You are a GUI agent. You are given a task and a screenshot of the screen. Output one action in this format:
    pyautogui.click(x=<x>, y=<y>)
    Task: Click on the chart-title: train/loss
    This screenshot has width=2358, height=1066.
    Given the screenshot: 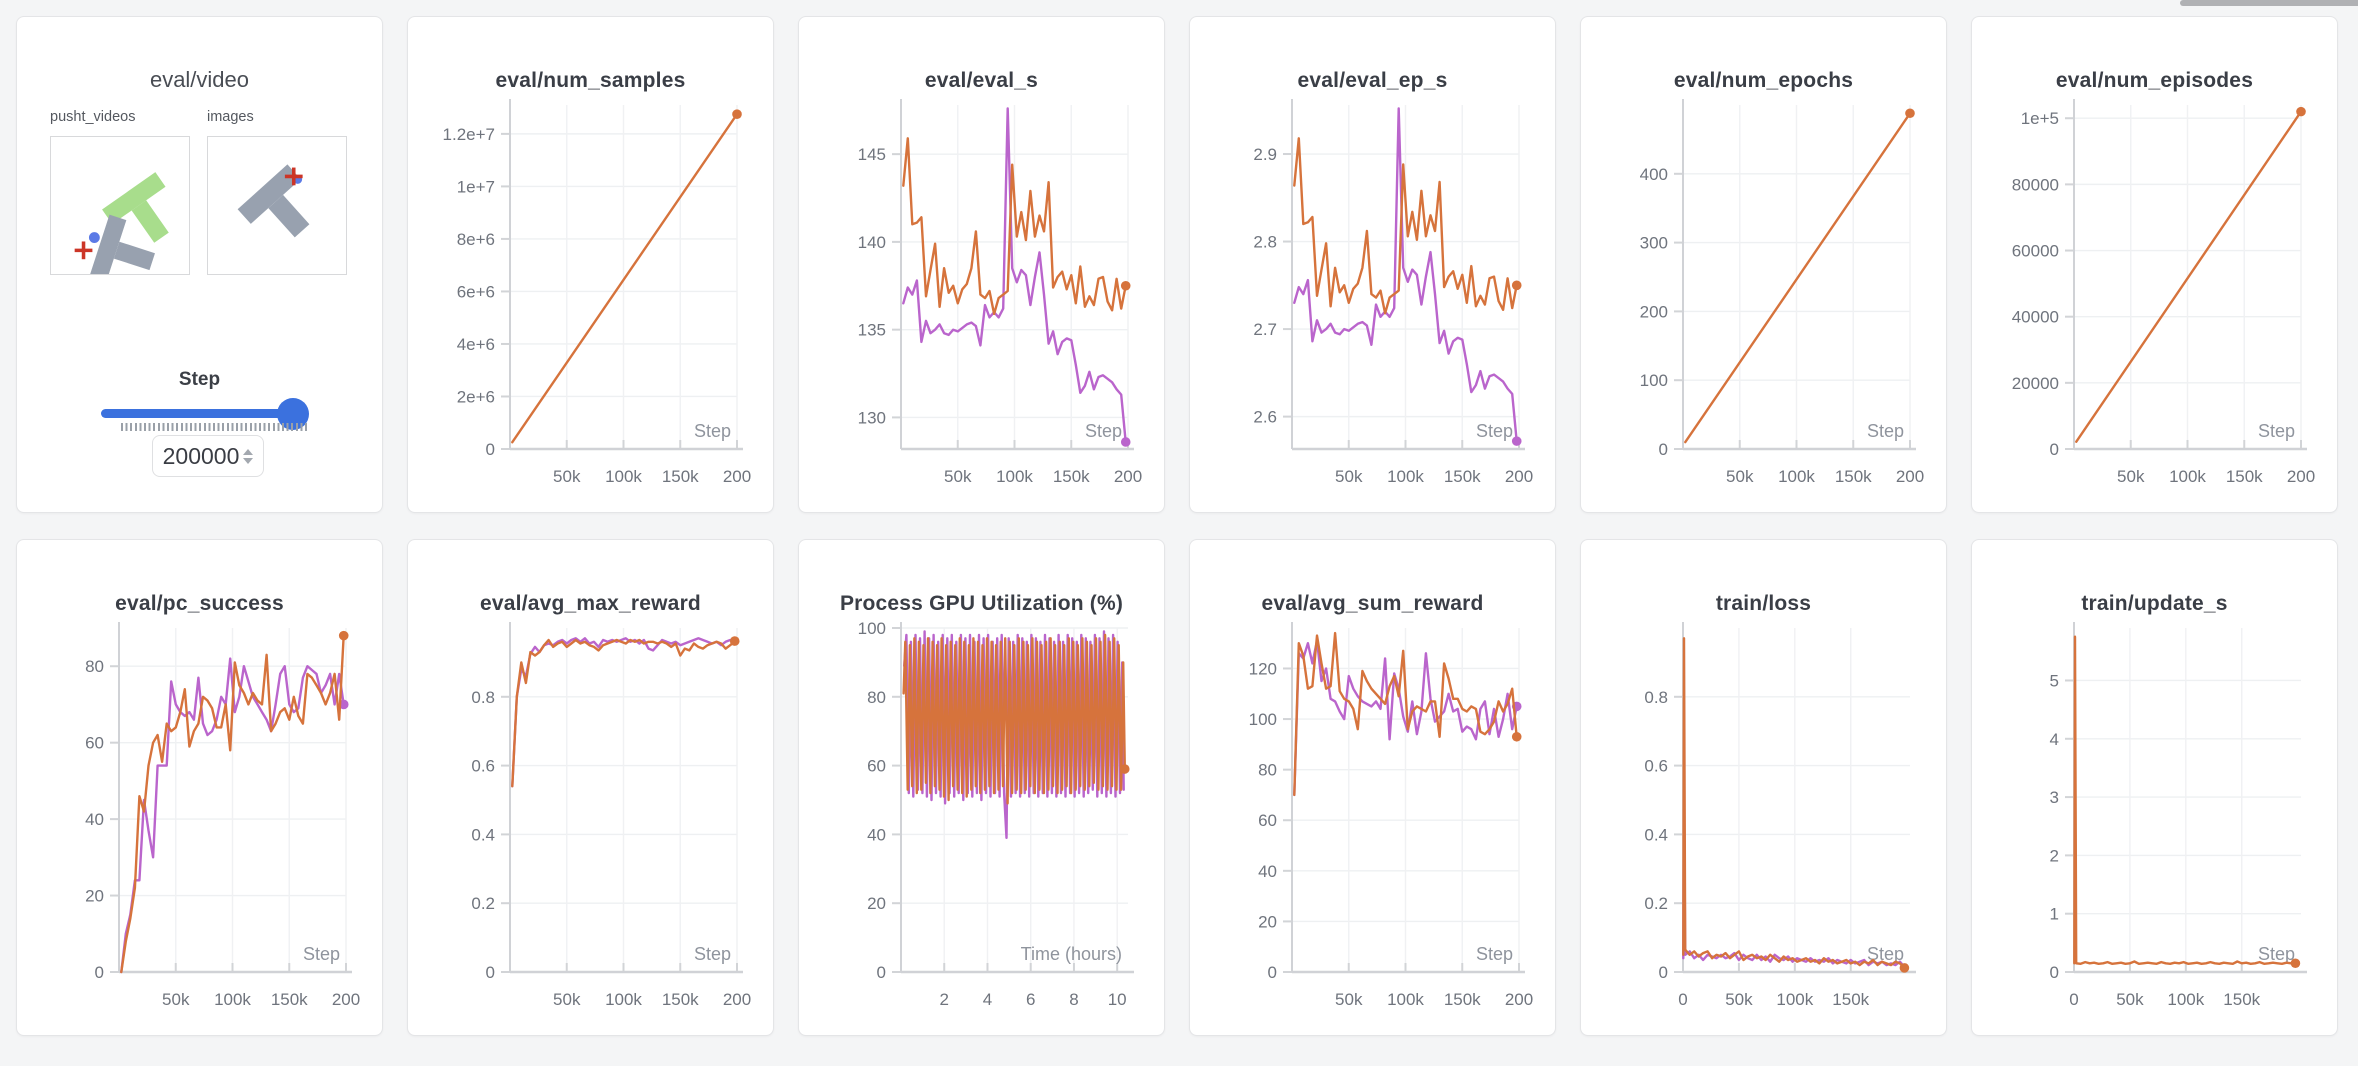 What is the action you would take?
    pyautogui.click(x=1763, y=603)
    